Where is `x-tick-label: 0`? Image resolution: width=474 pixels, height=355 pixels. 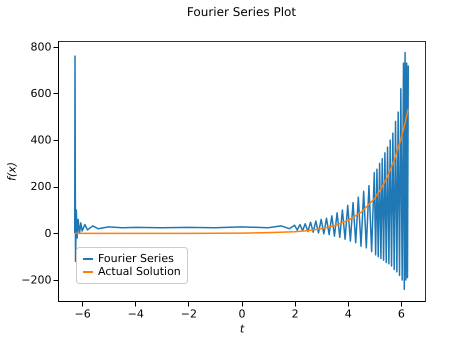 x-tick-label: 0 is located at coordinates (242, 314).